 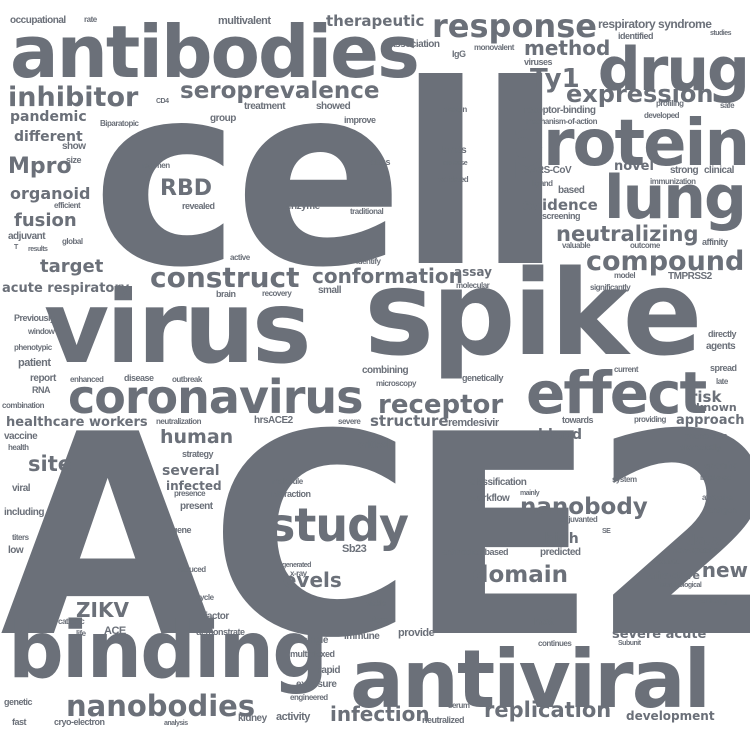 I want to click on word-spike: spike, so click(x=533, y=313).